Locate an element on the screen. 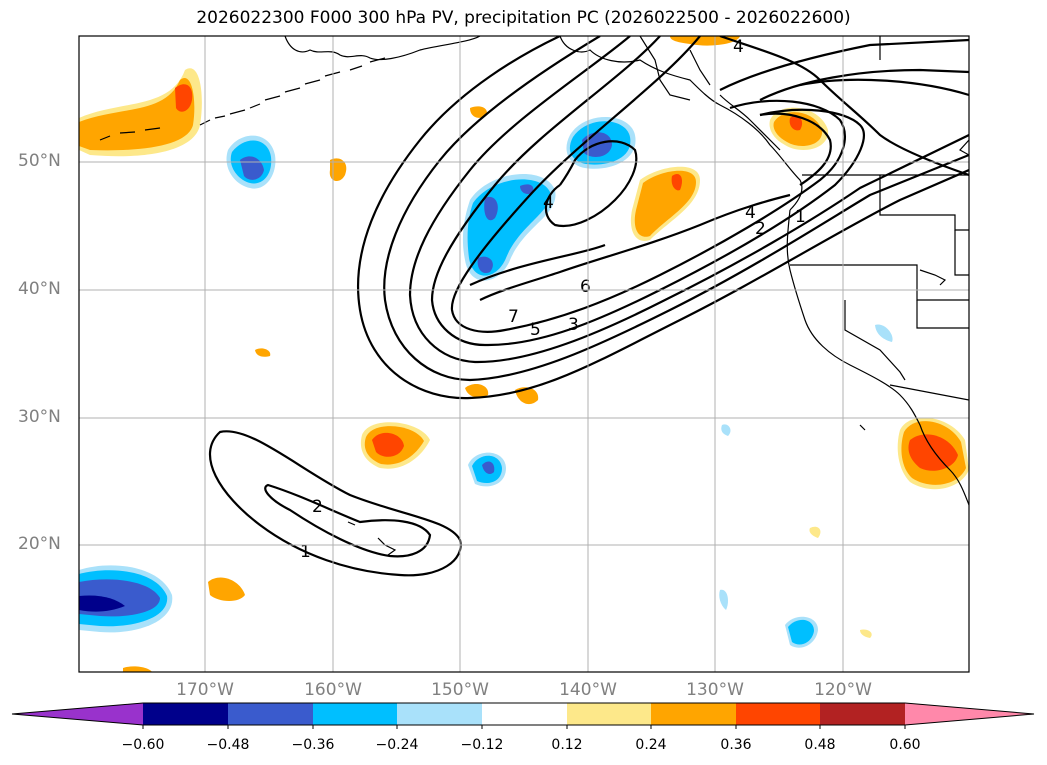  colorbar-tick-label: 0.48 is located at coordinates (820, 745).